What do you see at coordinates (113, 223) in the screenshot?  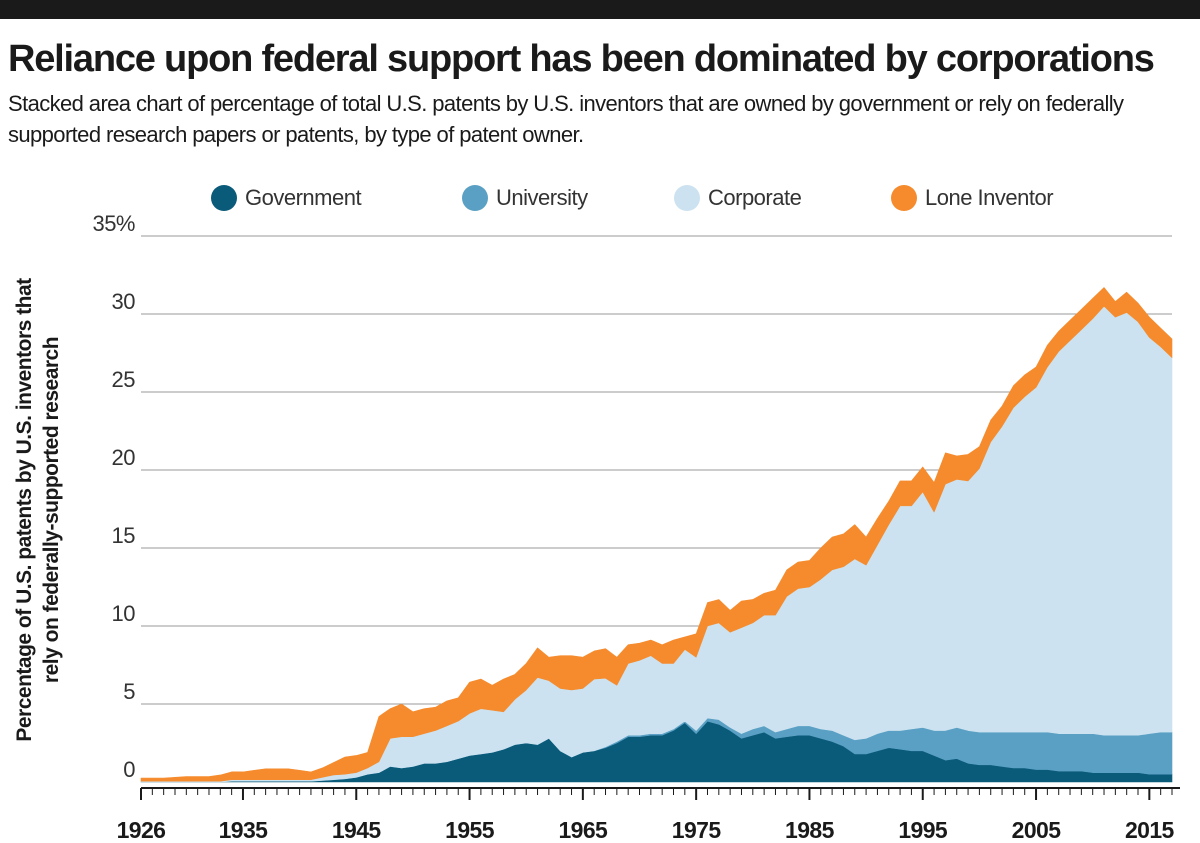 I see `y-tick-label: 35%` at bounding box center [113, 223].